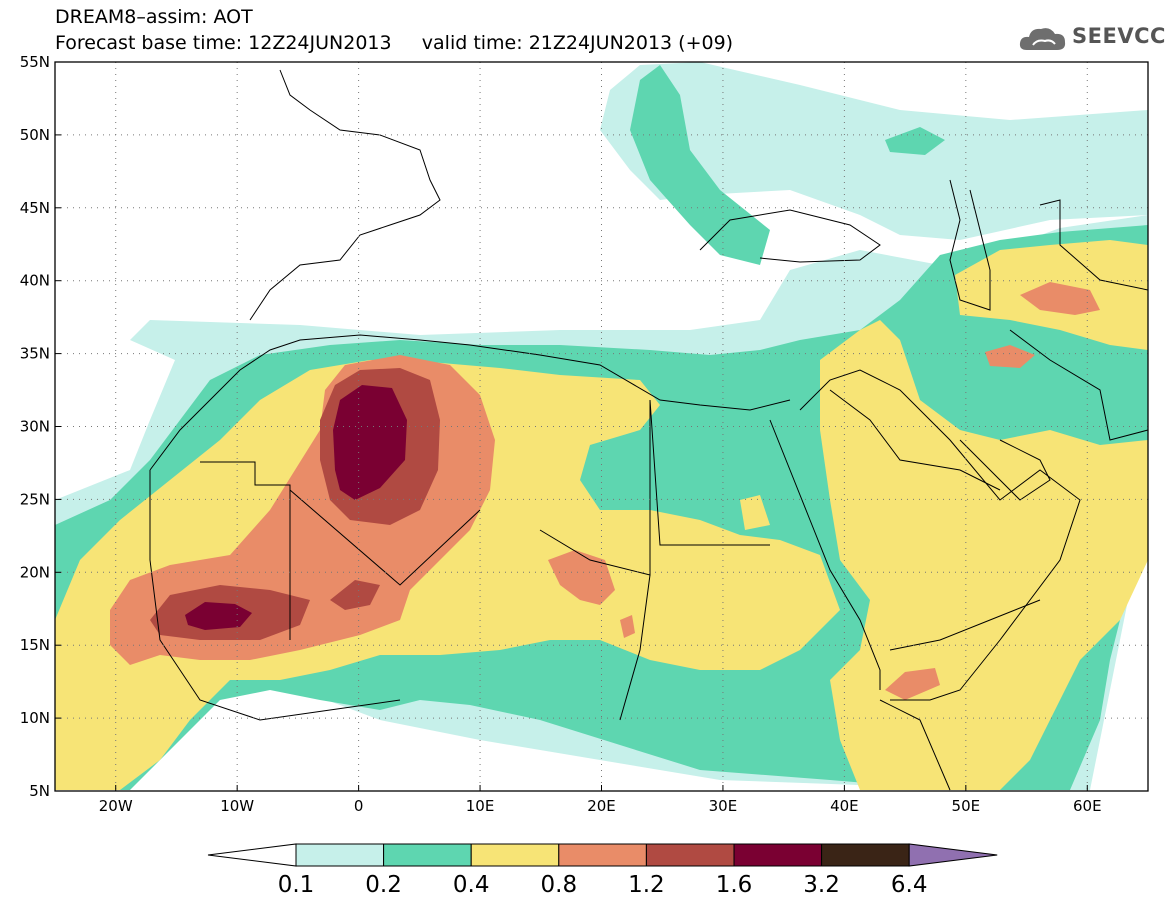  I want to click on lon-tick-label: 60E, so click(1087, 806).